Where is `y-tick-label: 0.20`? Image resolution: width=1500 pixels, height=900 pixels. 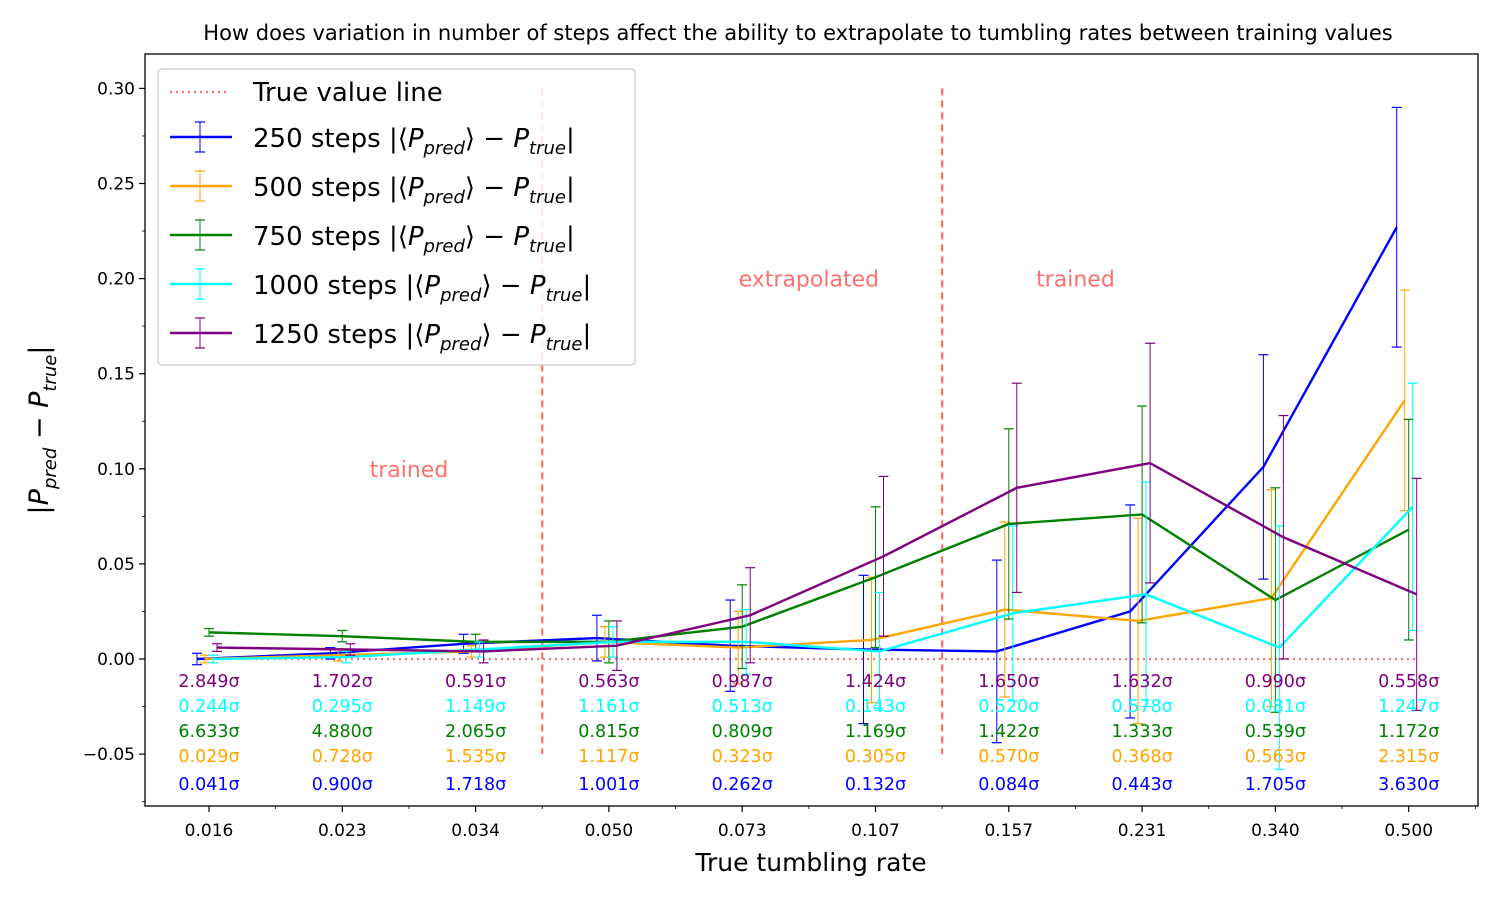 y-tick-label: 0.20 is located at coordinates (116, 280).